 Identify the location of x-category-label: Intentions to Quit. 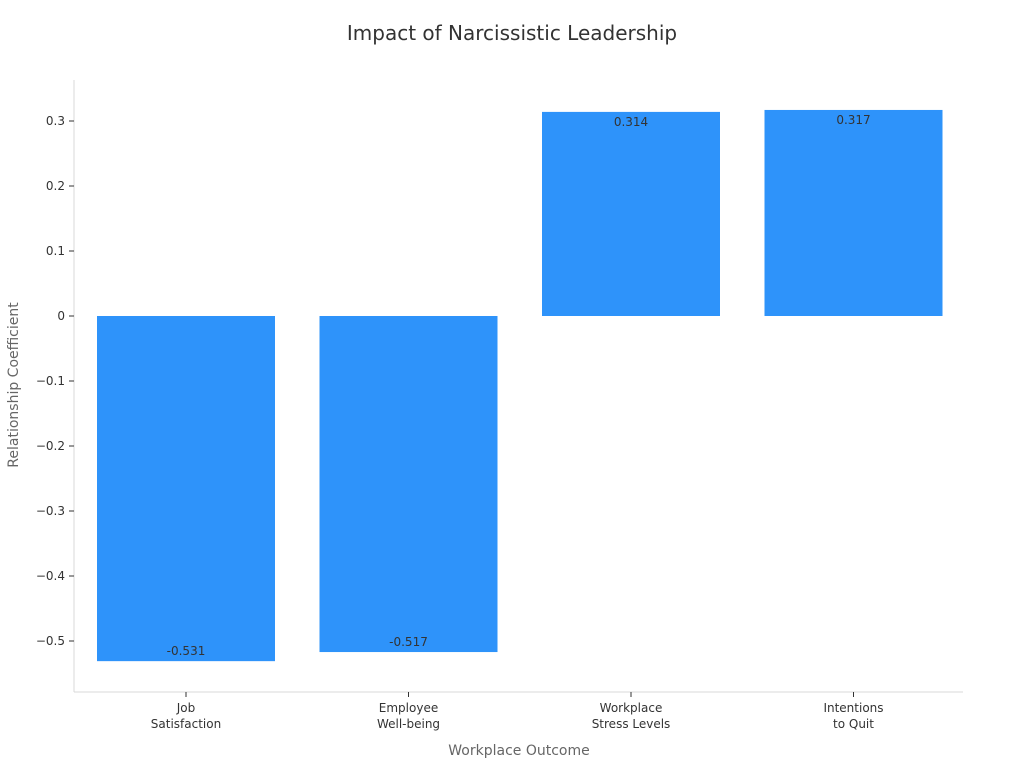
(853, 716).